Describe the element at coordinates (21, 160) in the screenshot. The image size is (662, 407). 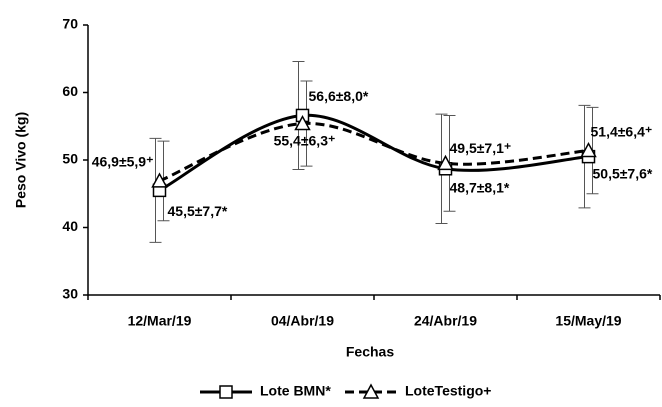
I see `y-axis-label: Peso Vivo (kg)` at that location.